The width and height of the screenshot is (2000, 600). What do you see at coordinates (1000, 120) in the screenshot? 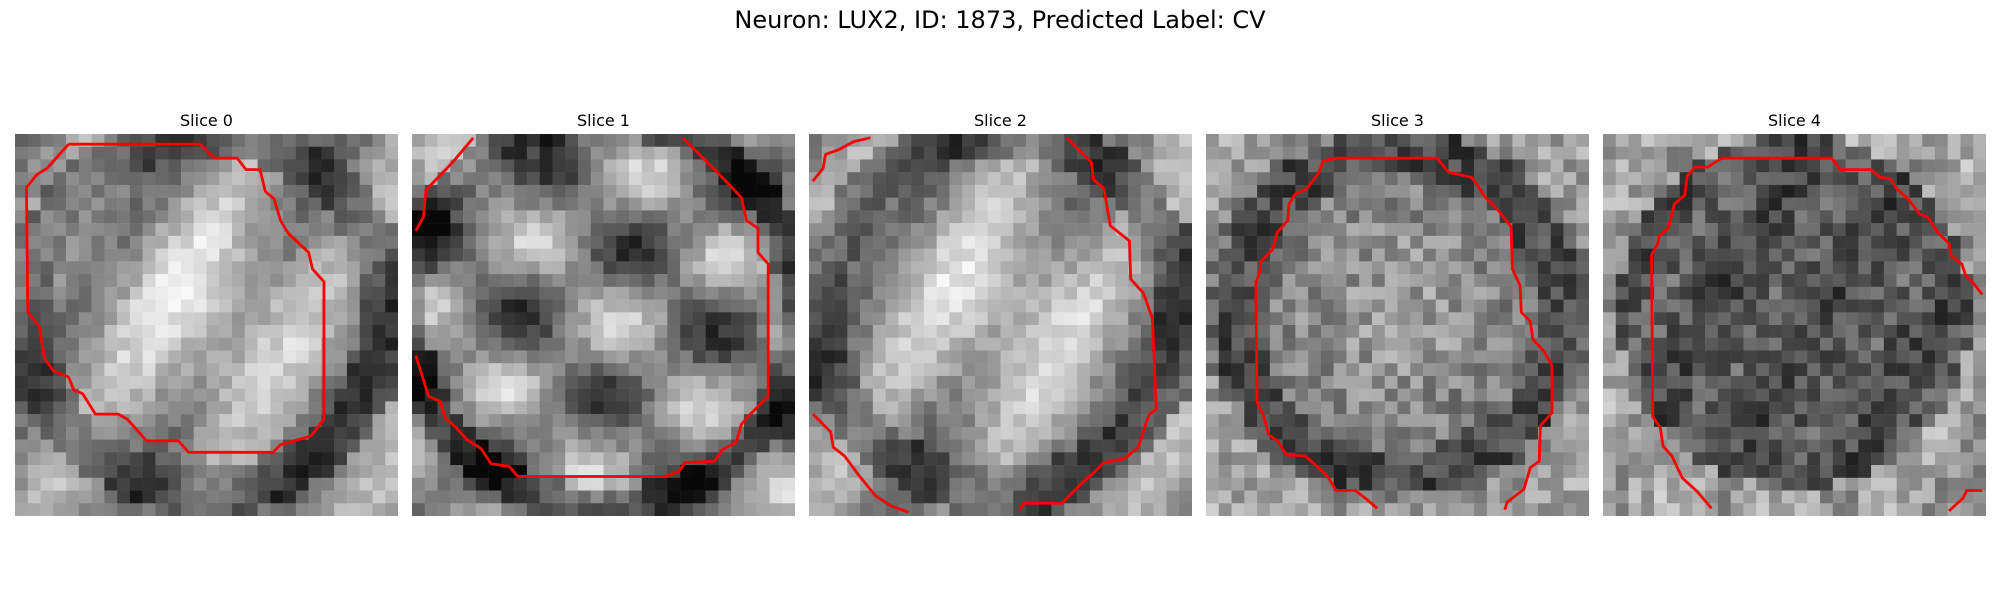
I see `slice-title-2: Slice 2` at bounding box center [1000, 120].